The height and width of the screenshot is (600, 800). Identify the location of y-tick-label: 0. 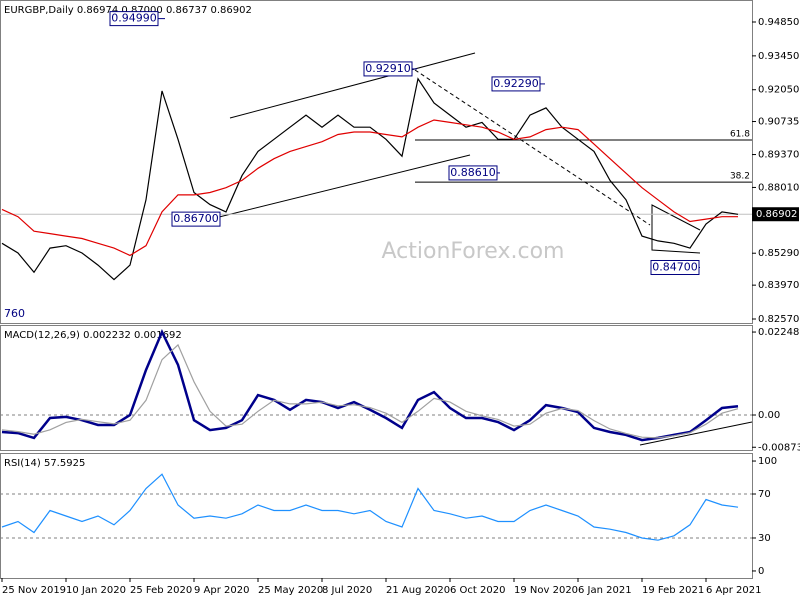
(761, 571).